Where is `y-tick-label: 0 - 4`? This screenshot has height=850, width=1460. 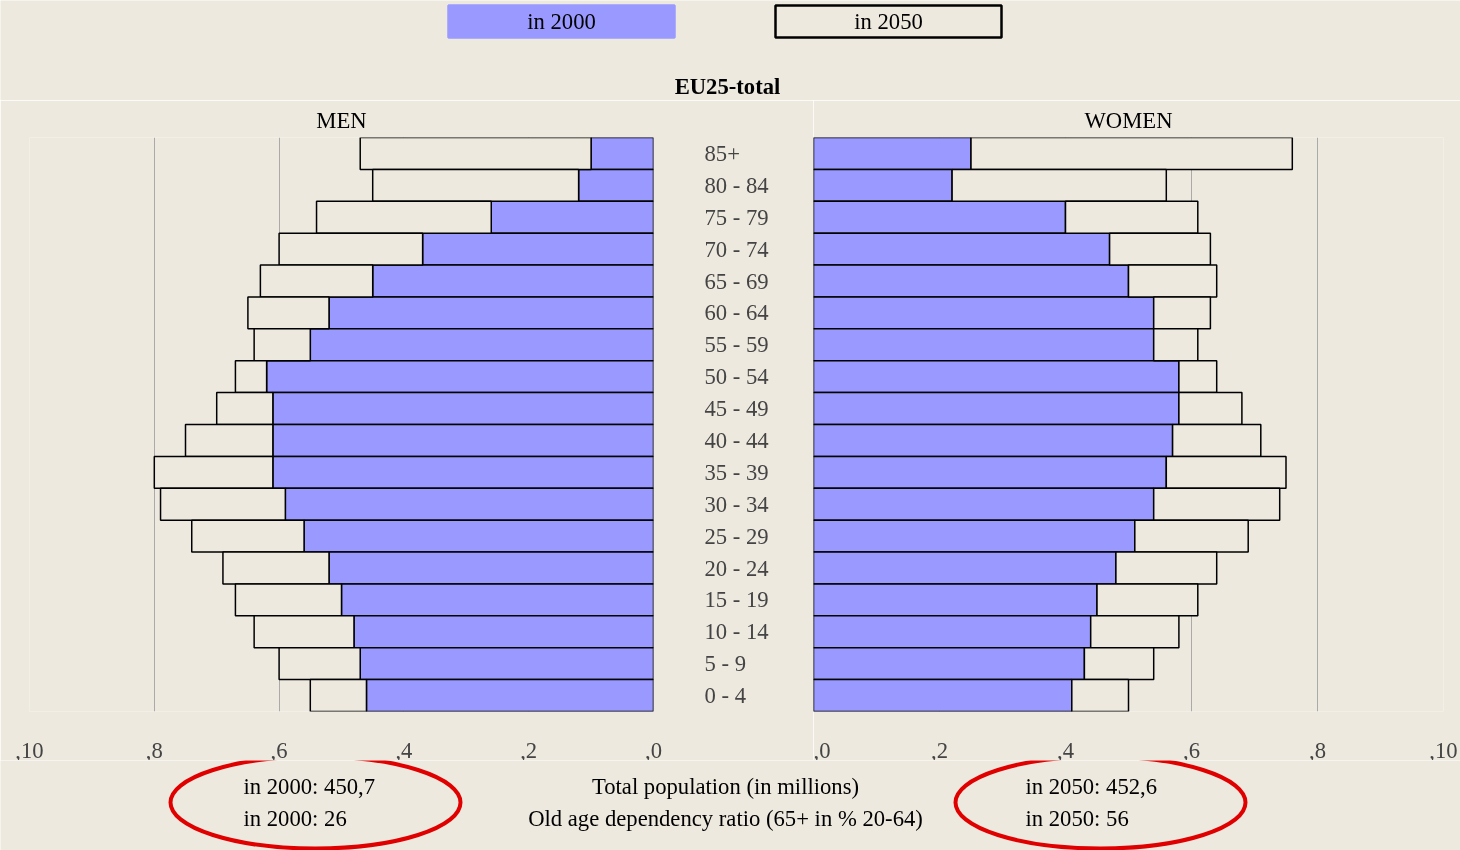
y-tick-label: 0 - 4 is located at coordinates (725, 696).